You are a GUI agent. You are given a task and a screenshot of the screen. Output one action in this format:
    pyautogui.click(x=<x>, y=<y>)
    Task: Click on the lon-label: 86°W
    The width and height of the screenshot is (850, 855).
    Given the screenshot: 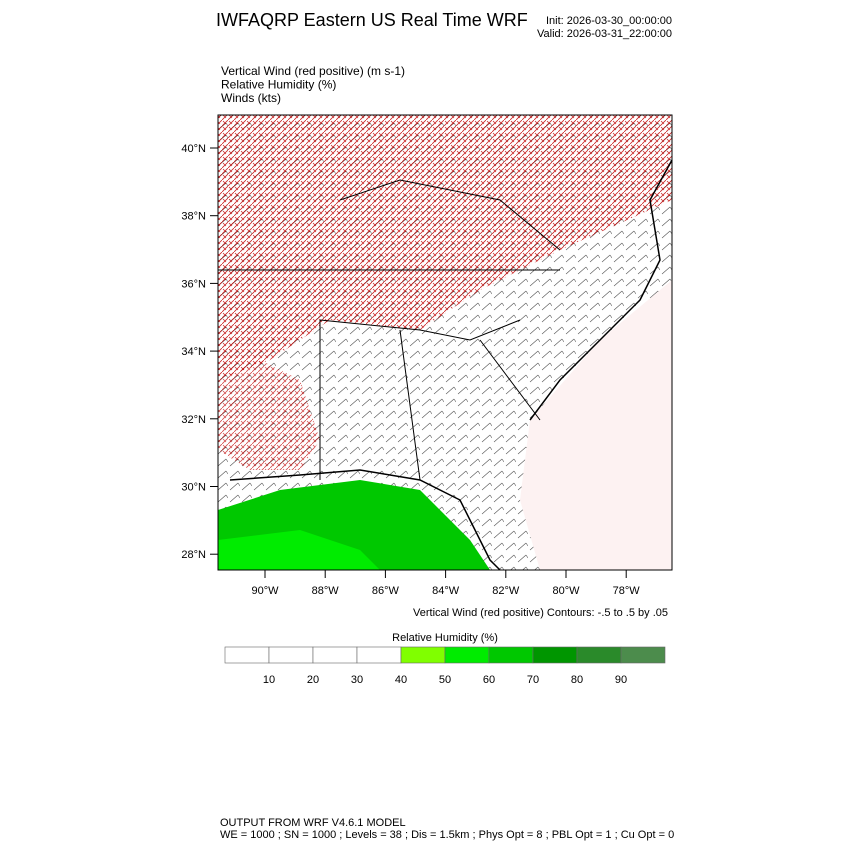 What is the action you would take?
    pyautogui.click(x=386, y=591)
    